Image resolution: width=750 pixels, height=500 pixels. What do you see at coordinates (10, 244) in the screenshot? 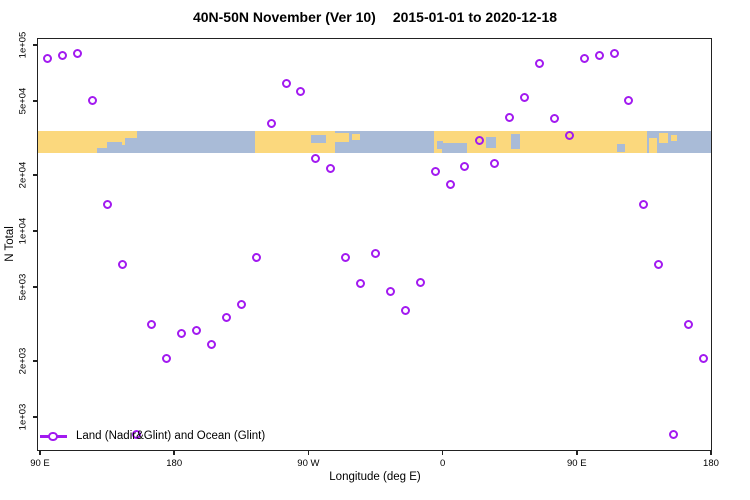
I see `y-axis-title: N Total` at bounding box center [10, 244].